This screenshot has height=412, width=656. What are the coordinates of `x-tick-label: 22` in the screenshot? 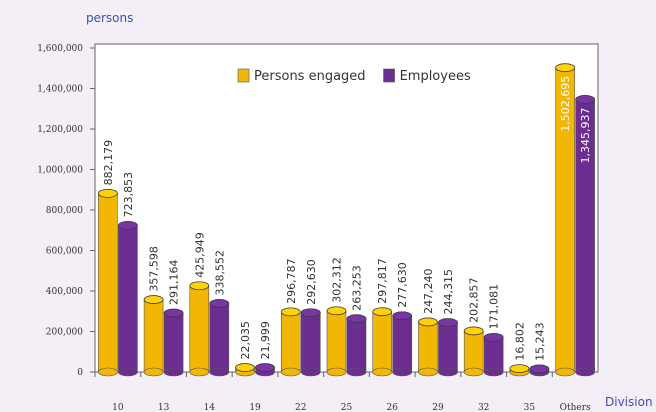 It's located at (300, 407).